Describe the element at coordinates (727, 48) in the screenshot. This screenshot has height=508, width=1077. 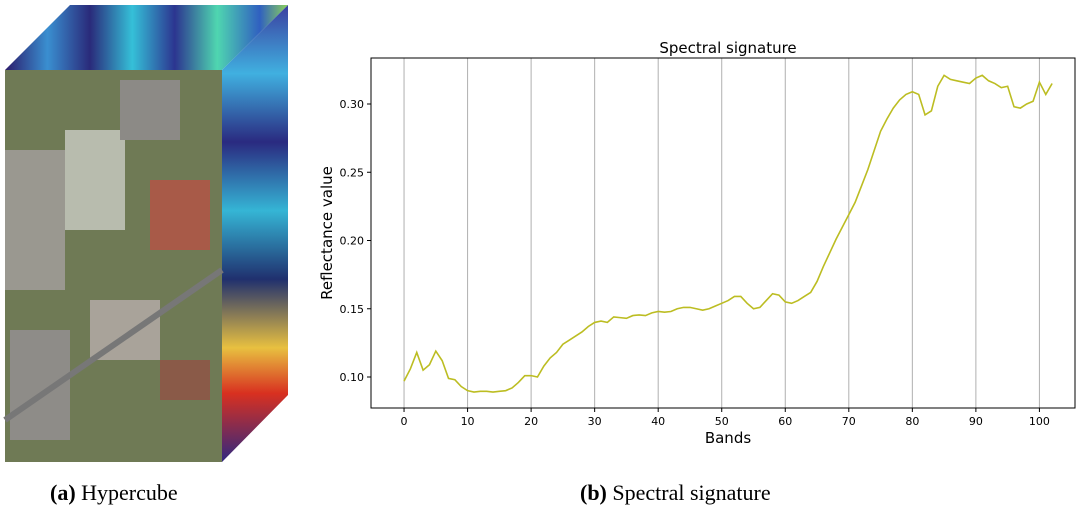
I see `chart-title: Spectral signature` at that location.